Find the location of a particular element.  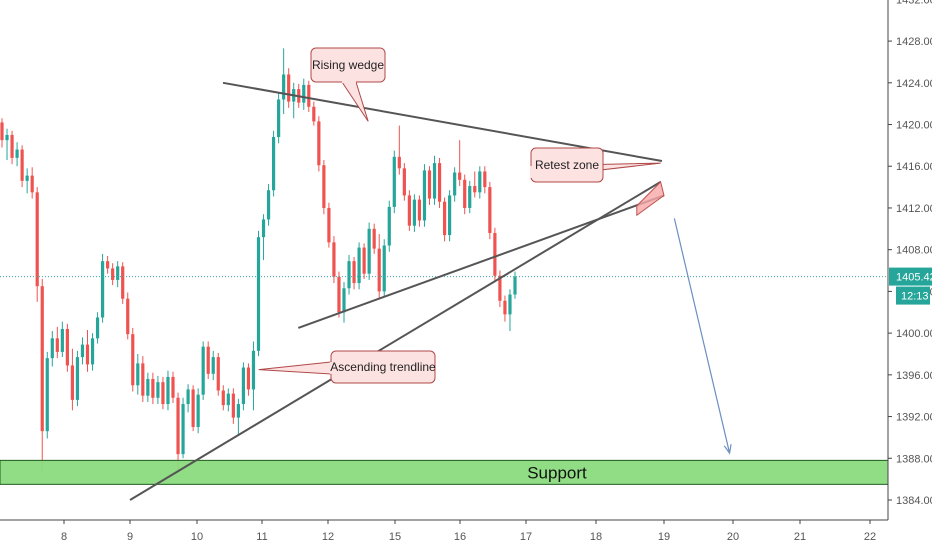

rising-wedge-callout: Rising wedge is located at coordinates (348, 84).